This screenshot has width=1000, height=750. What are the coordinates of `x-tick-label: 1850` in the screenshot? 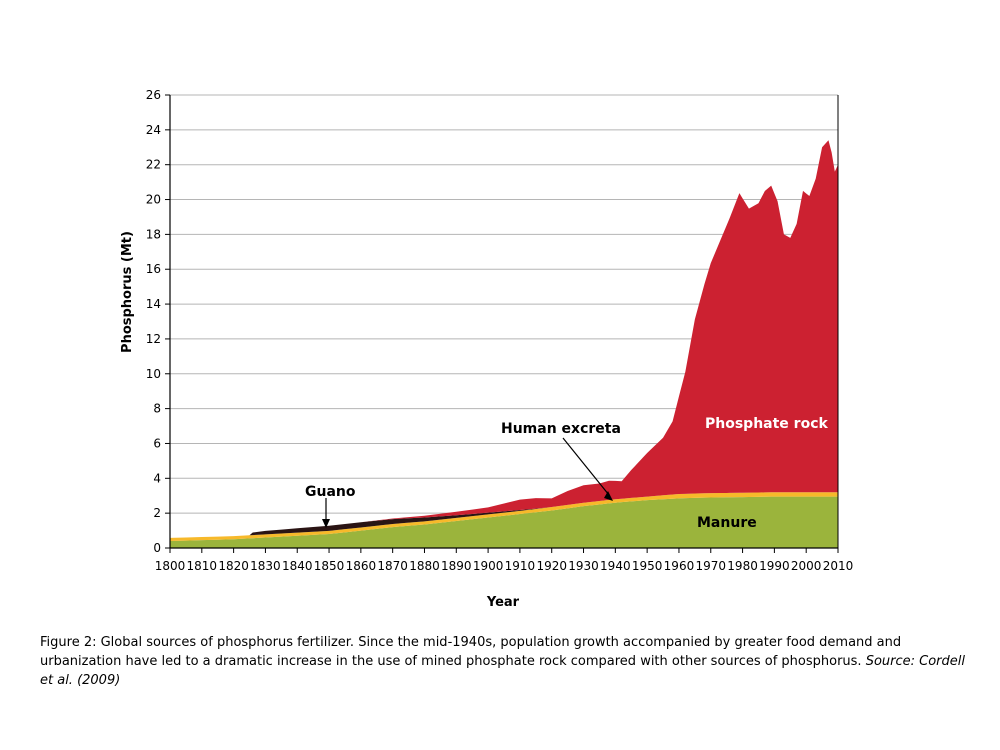 It's located at (329, 566).